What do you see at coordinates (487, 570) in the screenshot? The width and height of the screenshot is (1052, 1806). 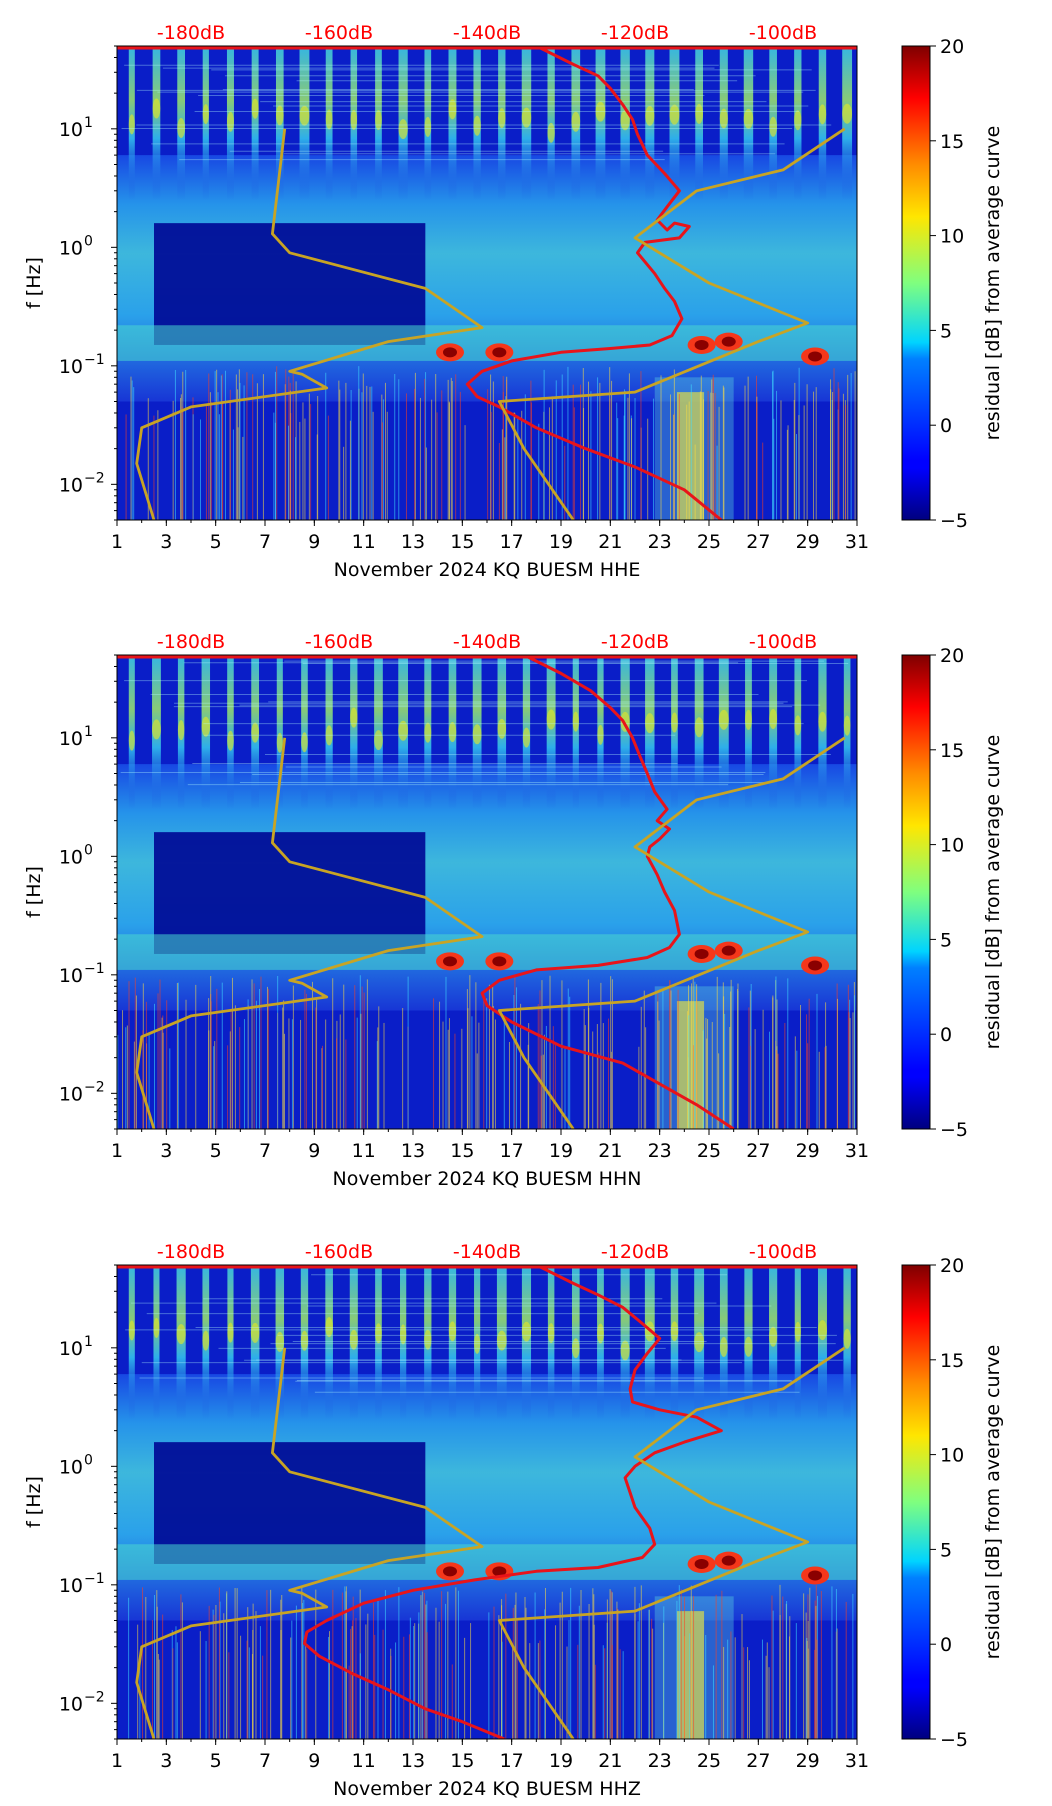 I see `x-axis-label: November 2024 KQ BUESM HHE` at bounding box center [487, 570].